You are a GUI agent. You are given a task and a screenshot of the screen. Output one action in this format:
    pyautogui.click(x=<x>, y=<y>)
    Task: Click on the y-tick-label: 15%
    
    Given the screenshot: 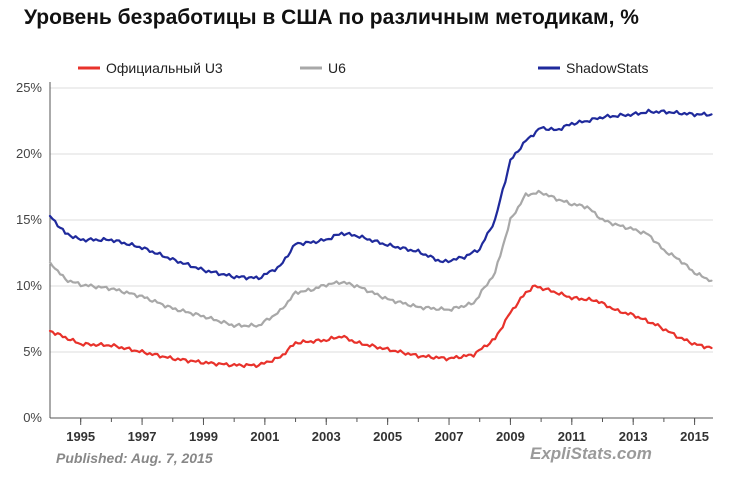 What is the action you would take?
    pyautogui.click(x=29, y=219)
    